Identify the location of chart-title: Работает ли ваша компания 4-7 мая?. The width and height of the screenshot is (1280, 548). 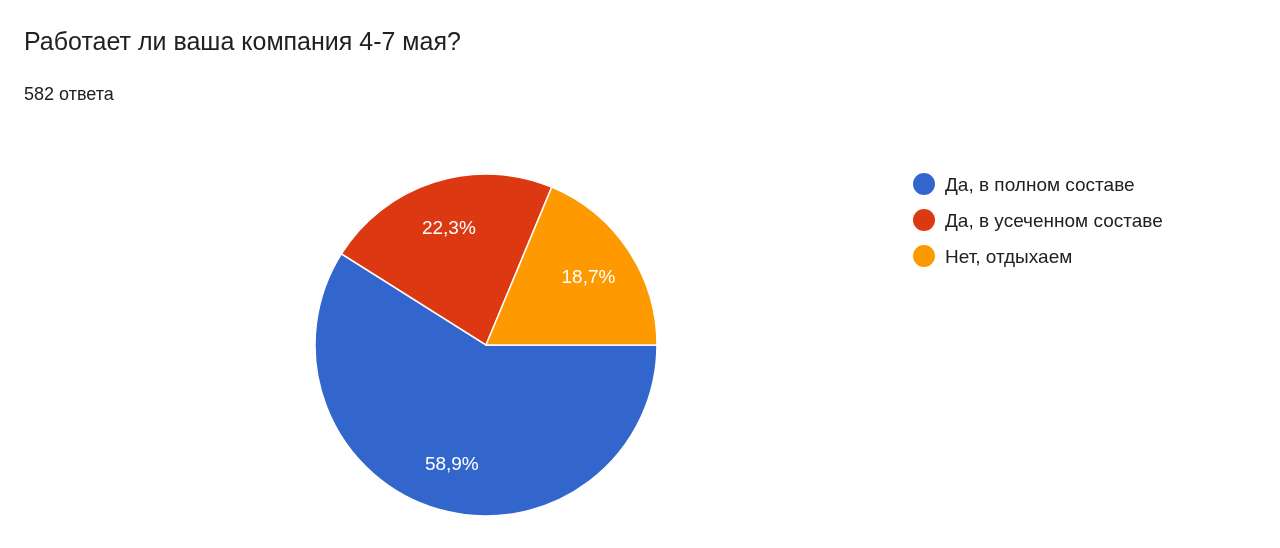
(242, 41).